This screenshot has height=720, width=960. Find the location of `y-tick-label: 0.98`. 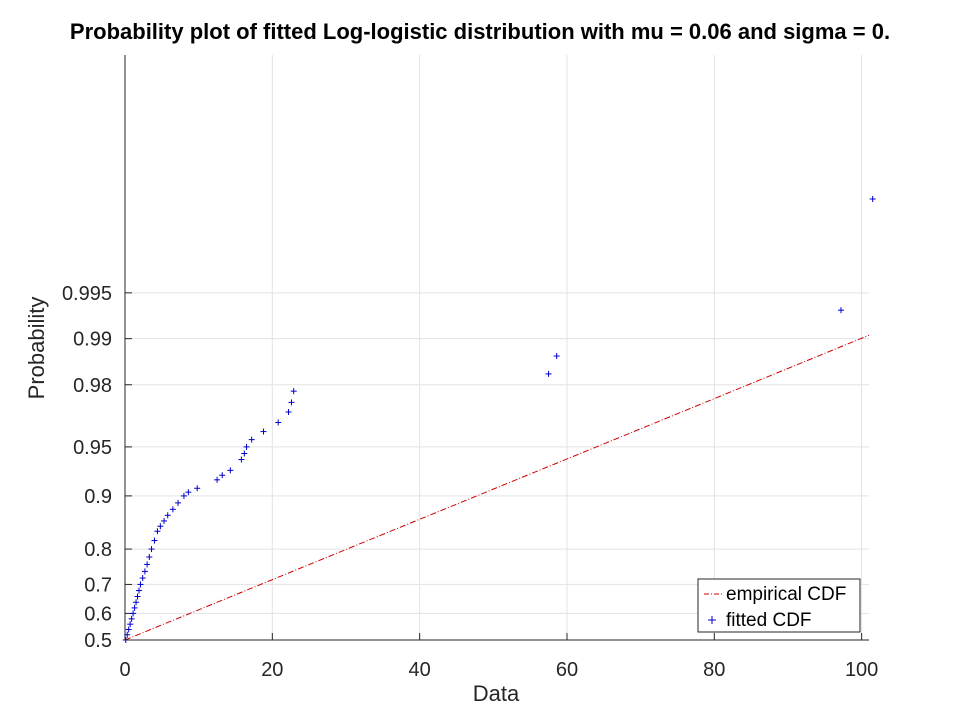

y-tick-label: 0.98 is located at coordinates (92, 386).